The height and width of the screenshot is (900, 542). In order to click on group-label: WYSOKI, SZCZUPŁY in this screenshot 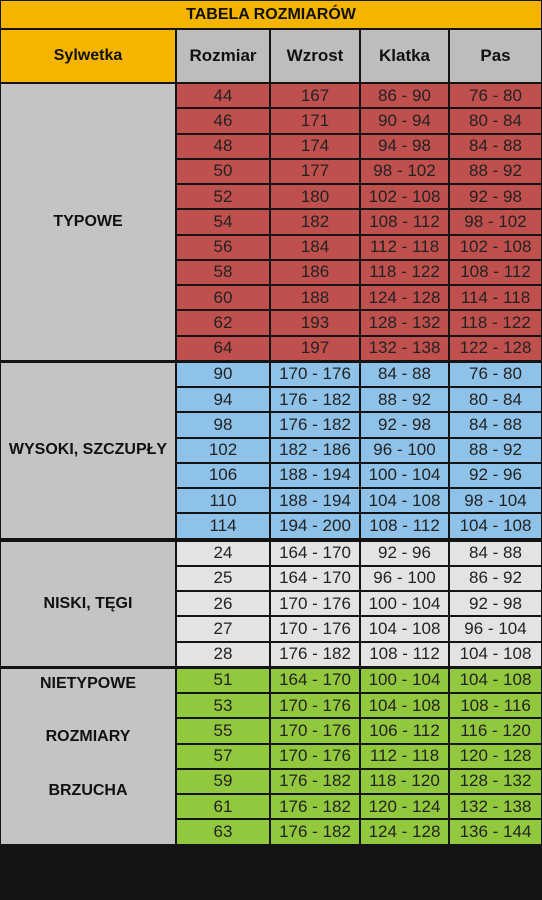, I will do `click(88, 450)`.